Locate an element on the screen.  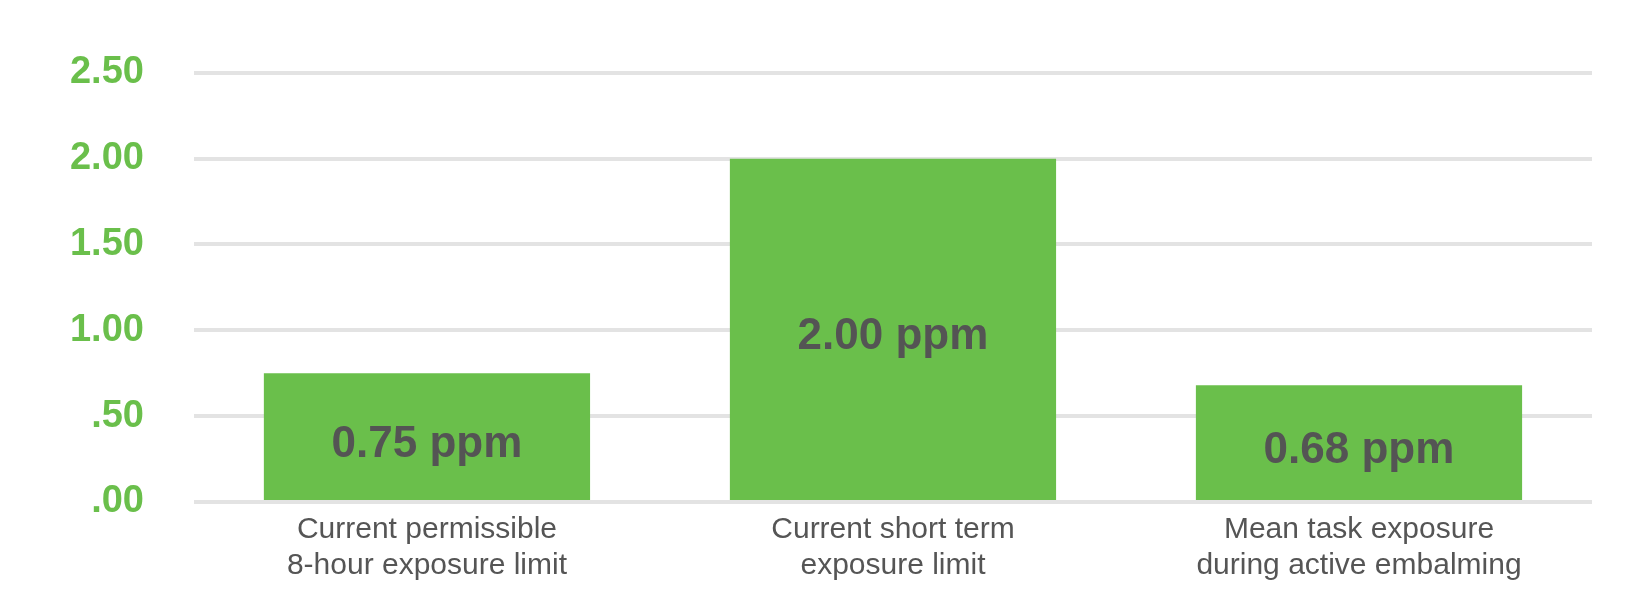
y-tick-label: 1.00 is located at coordinates (106, 327).